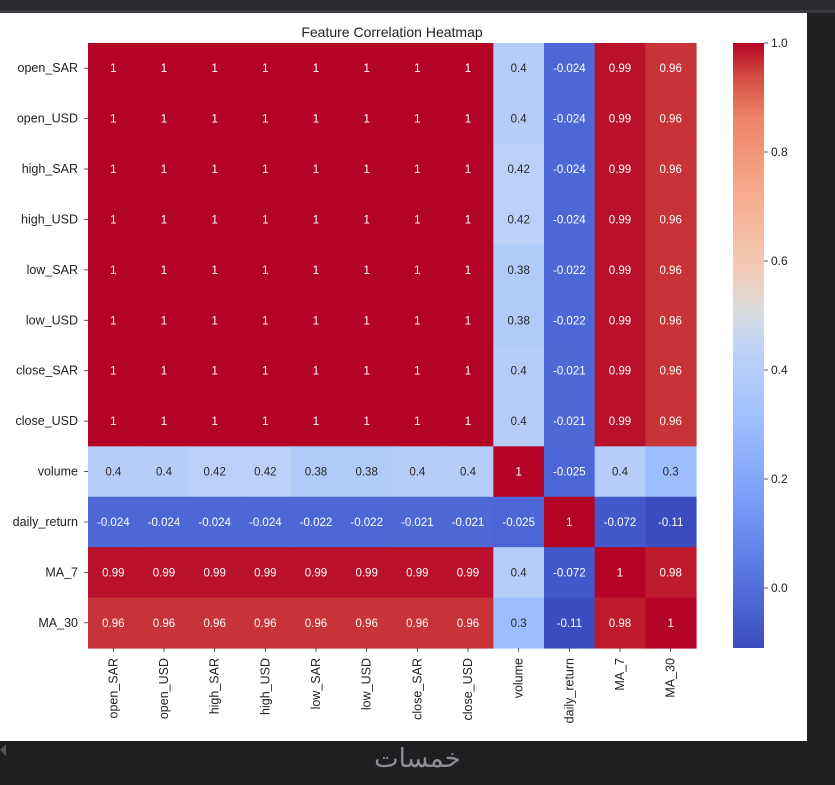 The image size is (835, 785). Describe the element at coordinates (779, 588) in the screenshot. I see `colorbar-label-0.0: 0.0` at that location.